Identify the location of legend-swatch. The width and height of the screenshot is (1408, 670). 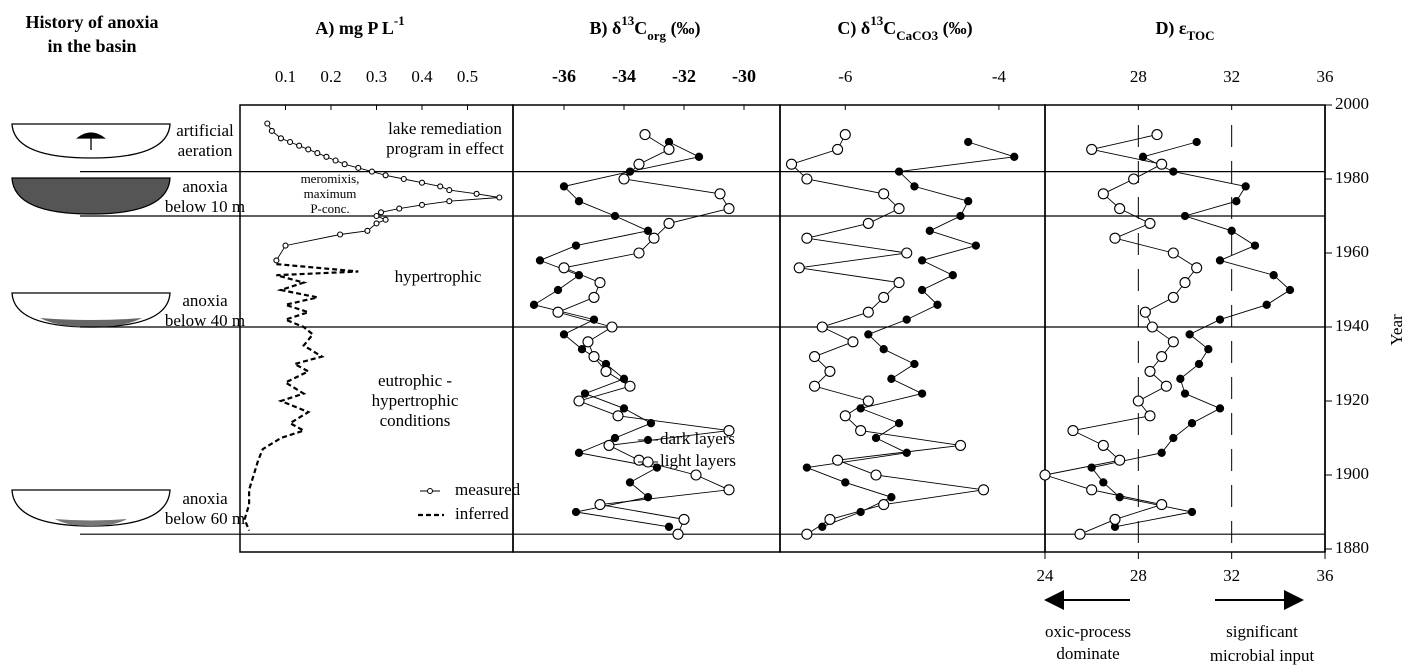
(648, 462).